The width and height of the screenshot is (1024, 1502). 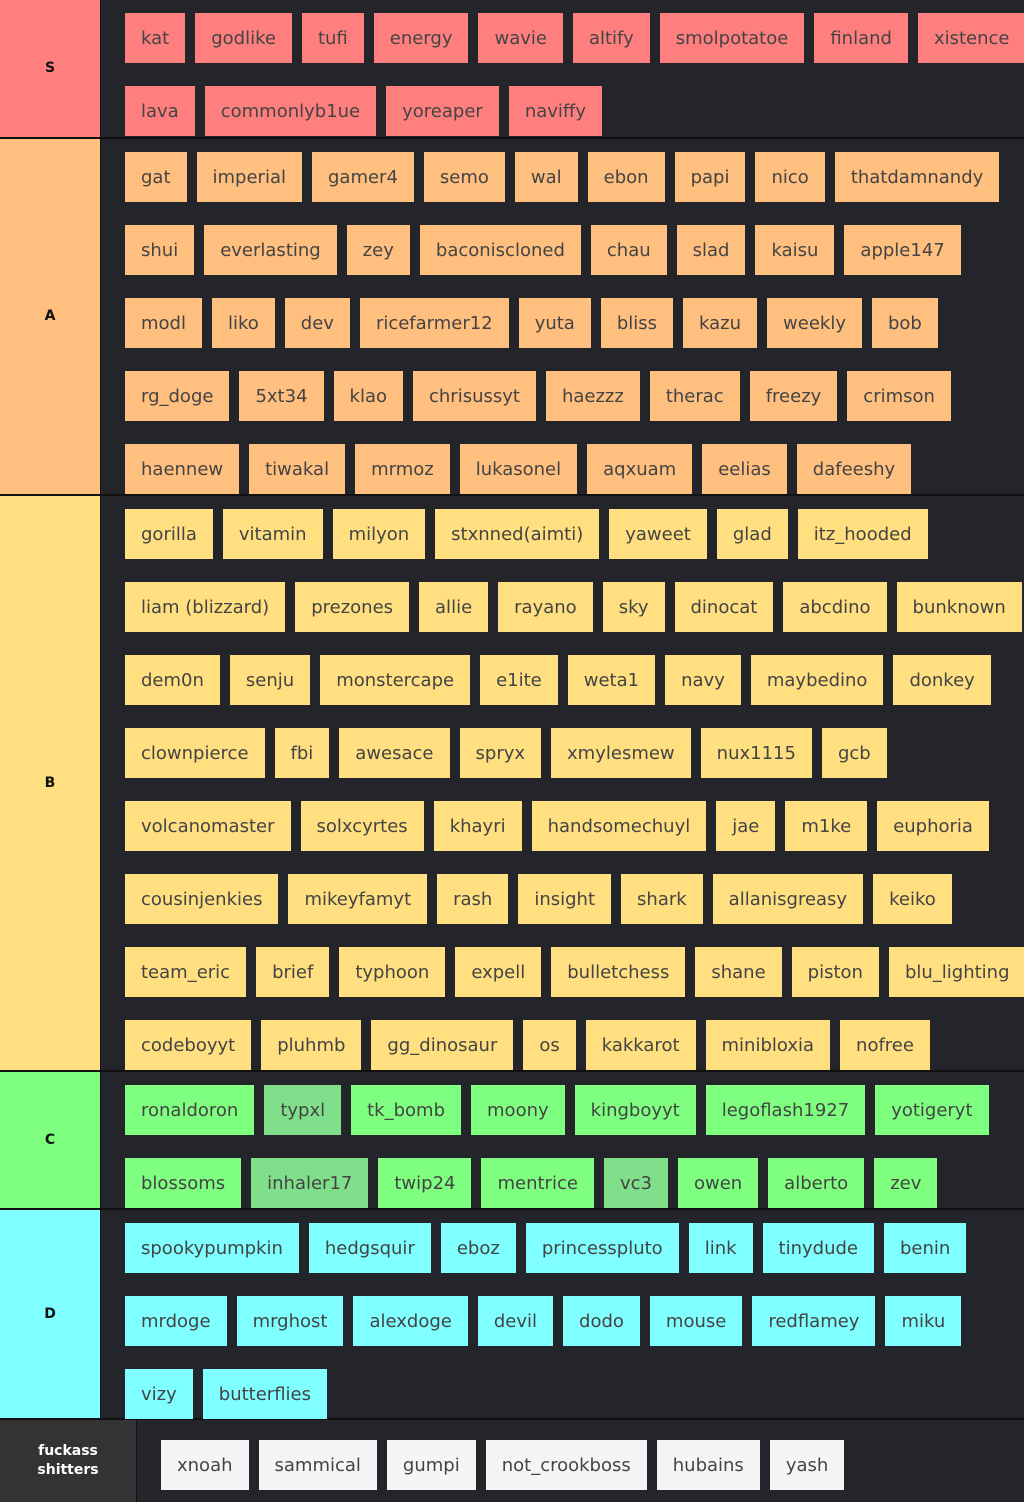 I want to click on tier-item: blossoms, so click(x=183, y=1183).